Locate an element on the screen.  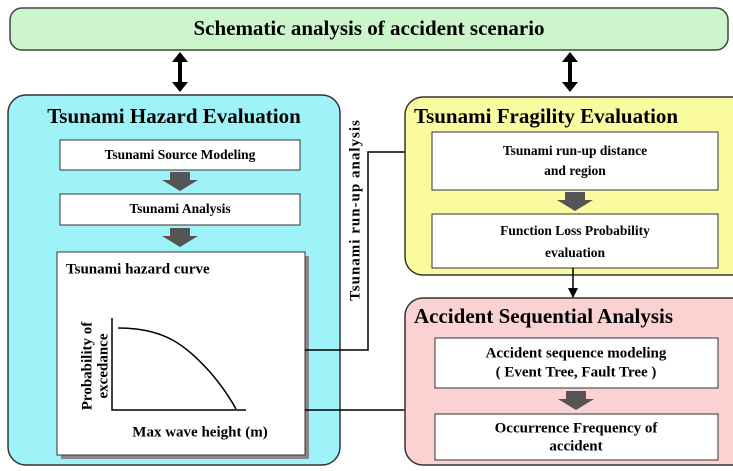
step-text: evaluation is located at coordinates (575, 252).